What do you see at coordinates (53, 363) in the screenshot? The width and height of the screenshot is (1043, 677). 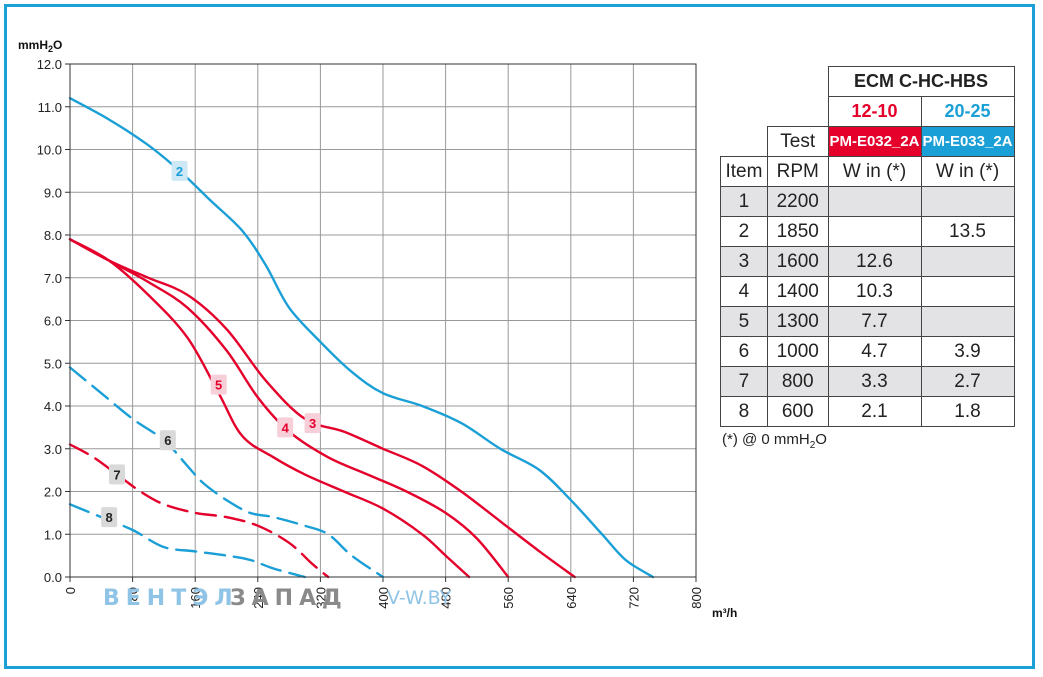 I see `y-tick-label: 5.0` at bounding box center [53, 363].